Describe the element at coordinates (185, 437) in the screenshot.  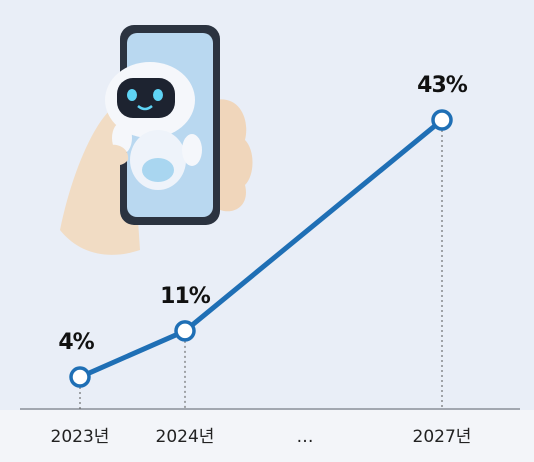
I see `x-tick-label: 2024년` at that location.